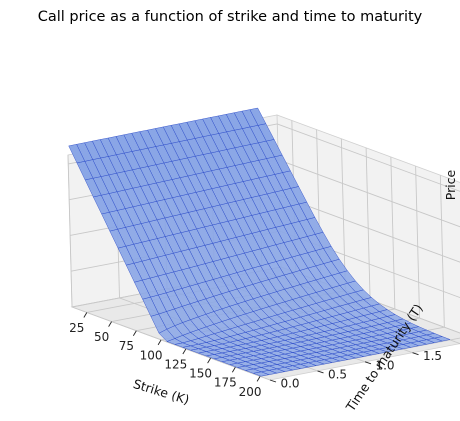  What do you see at coordinates (250, 392) in the screenshot?
I see `x-tick-label: 200` at bounding box center [250, 392].